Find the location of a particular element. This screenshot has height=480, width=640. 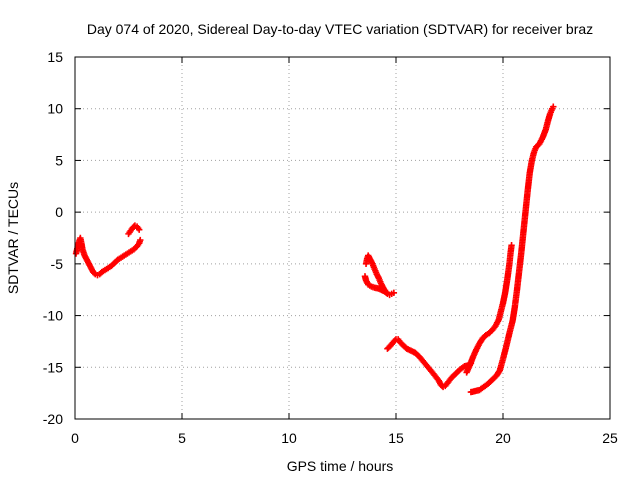

x-axis-label: GPS time / hours is located at coordinates (340, 466).